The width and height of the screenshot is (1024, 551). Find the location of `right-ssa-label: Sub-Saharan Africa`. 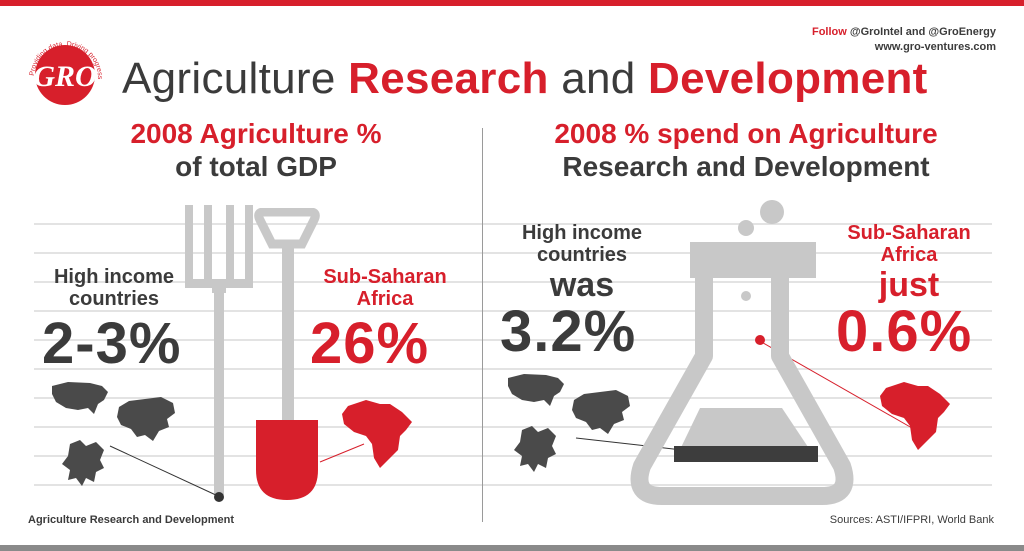

right-ssa-label: Sub-Saharan Africa is located at coordinates (909, 244).